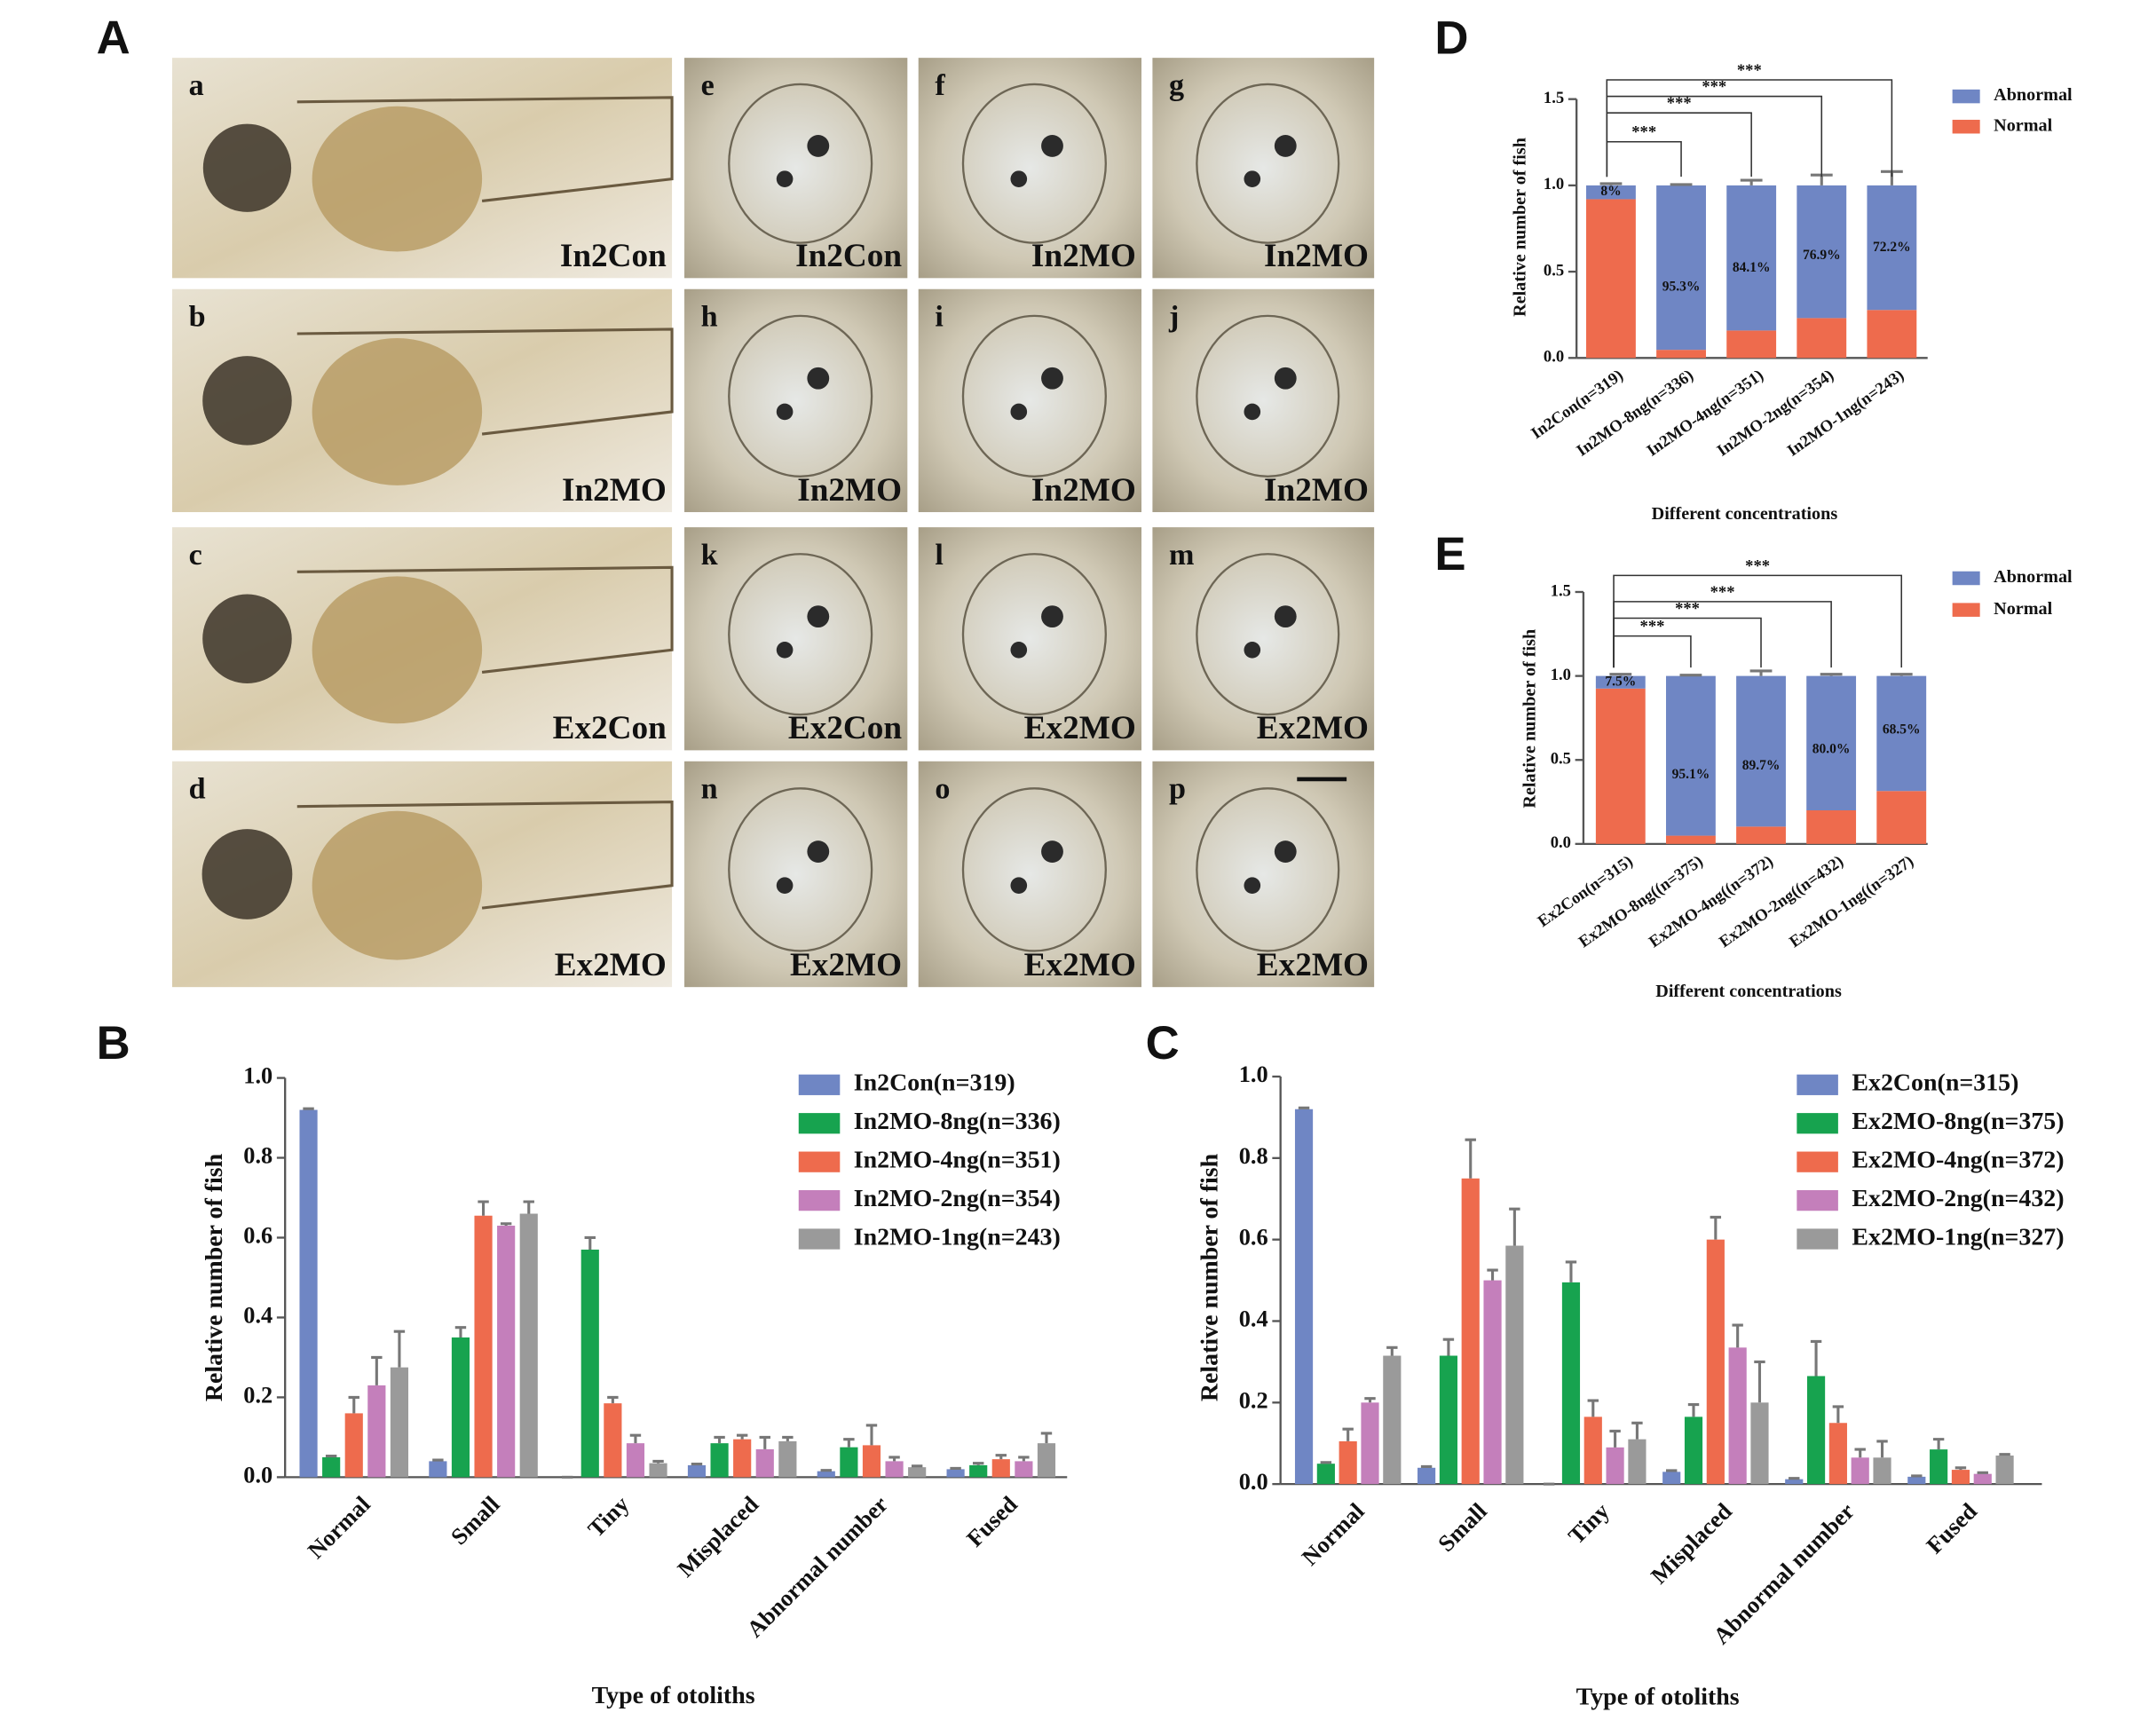 The height and width of the screenshot is (1736, 2148). Describe the element at coordinates (1176, 85) in the screenshot. I see `image-letter: g` at that location.